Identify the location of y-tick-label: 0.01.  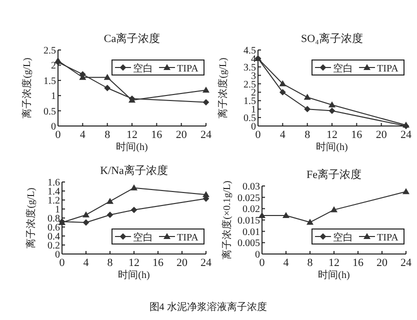
(251, 232).